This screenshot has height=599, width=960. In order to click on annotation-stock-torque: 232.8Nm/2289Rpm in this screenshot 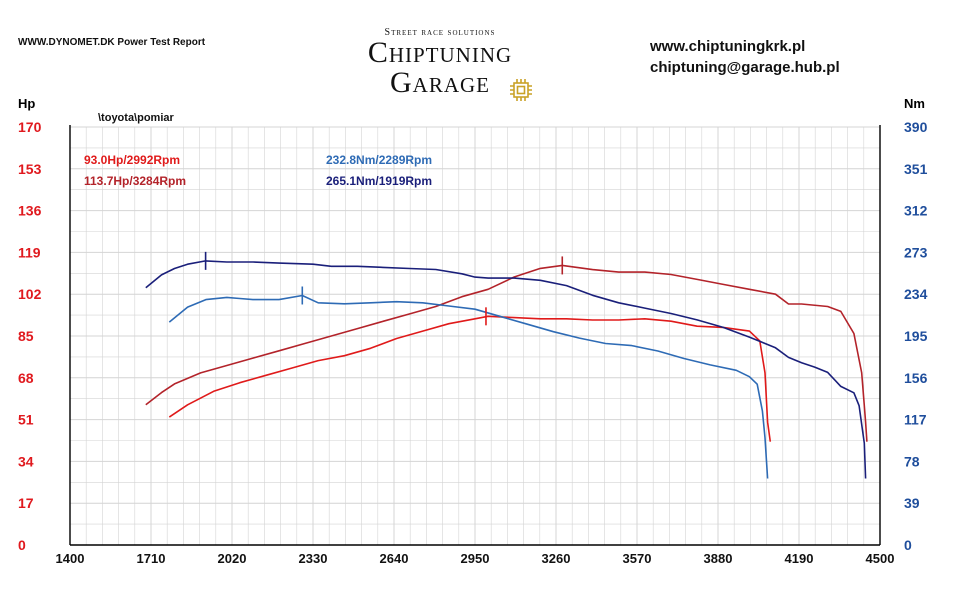, I will do `click(379, 160)`.